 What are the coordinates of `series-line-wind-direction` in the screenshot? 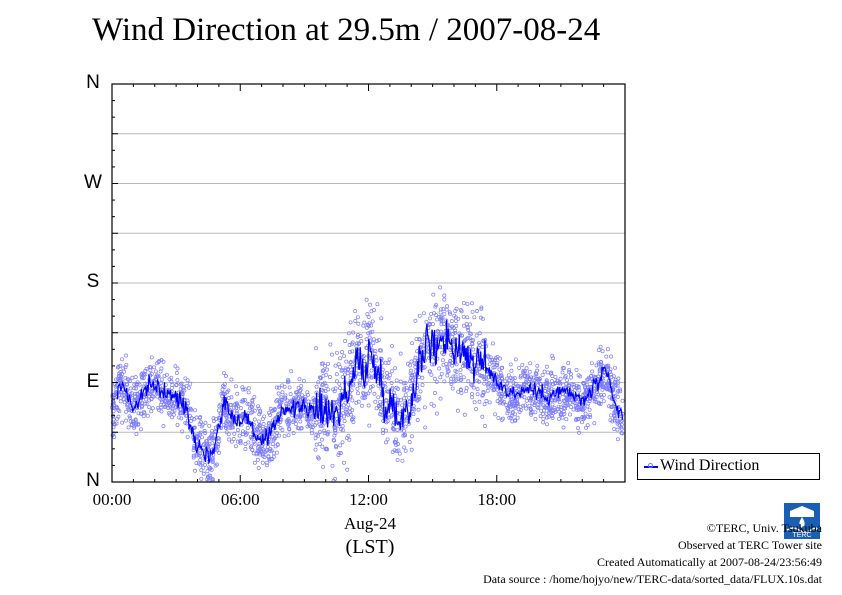 It's located at (370, 392).